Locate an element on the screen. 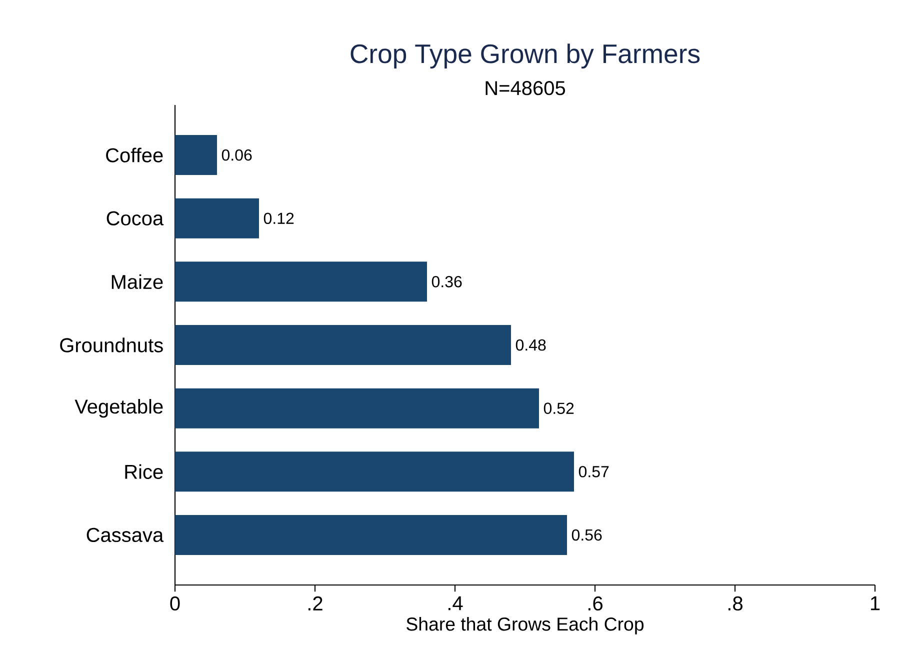  chart-title: Crop Type Grown by Farmers is located at coordinates (525, 56).